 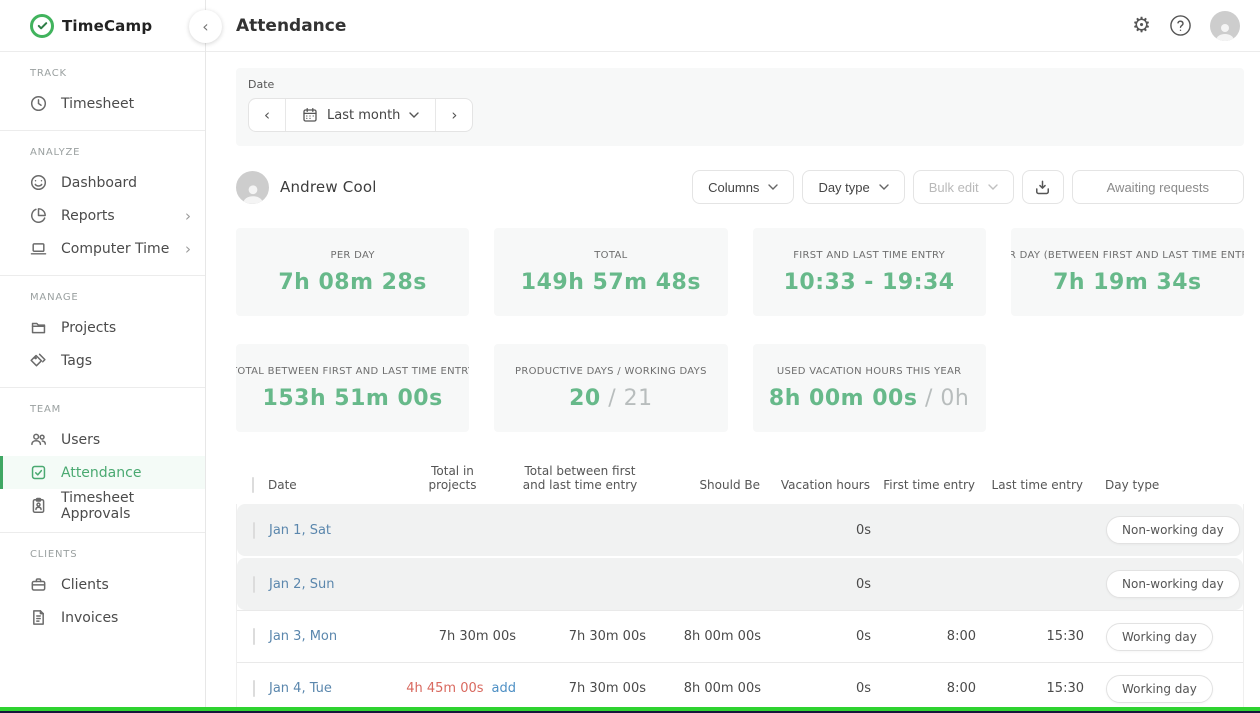 I want to click on sidebar-item-label: Computer Time, so click(x=115, y=248).